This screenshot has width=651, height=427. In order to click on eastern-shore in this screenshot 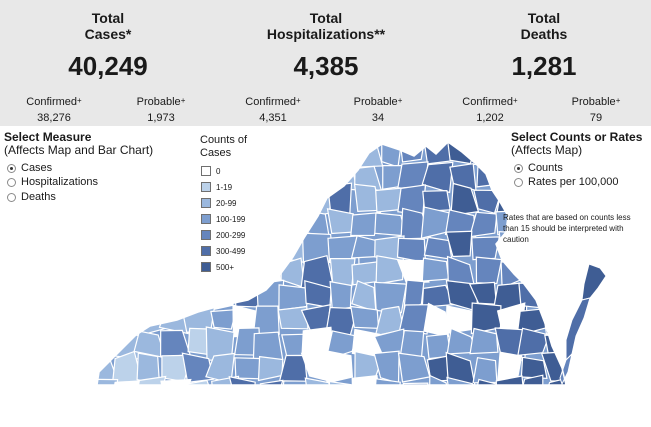, I will do `click(583, 324)`.